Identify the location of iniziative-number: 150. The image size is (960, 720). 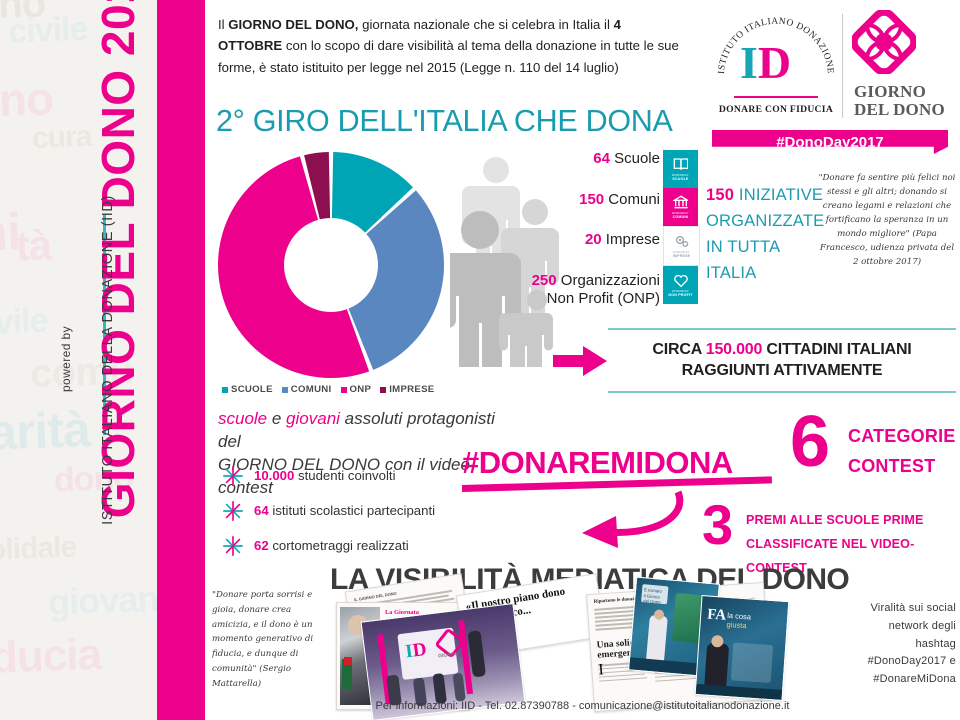
(720, 195).